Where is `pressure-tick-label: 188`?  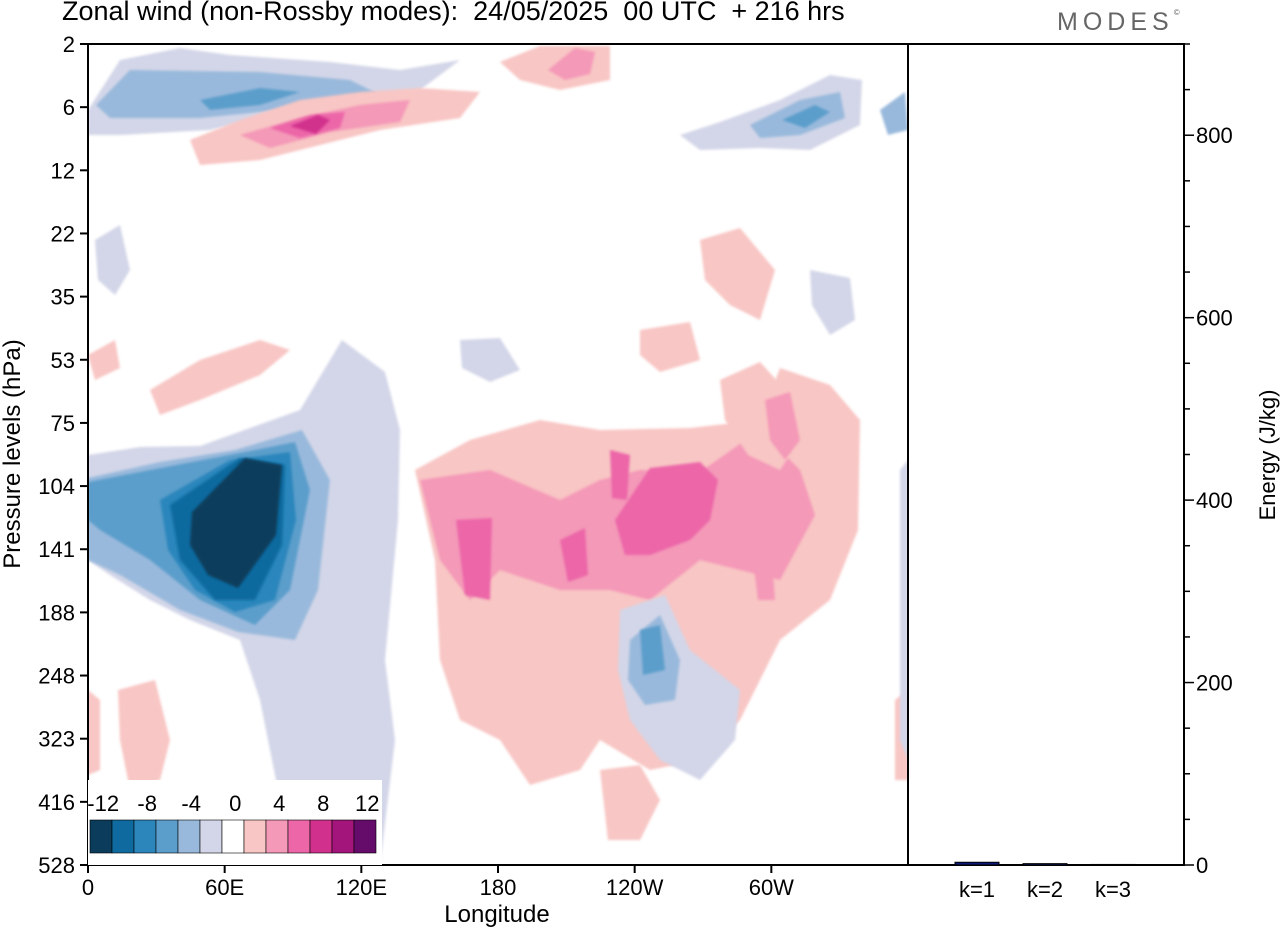
pressure-tick-label: 188 is located at coordinates (56, 612).